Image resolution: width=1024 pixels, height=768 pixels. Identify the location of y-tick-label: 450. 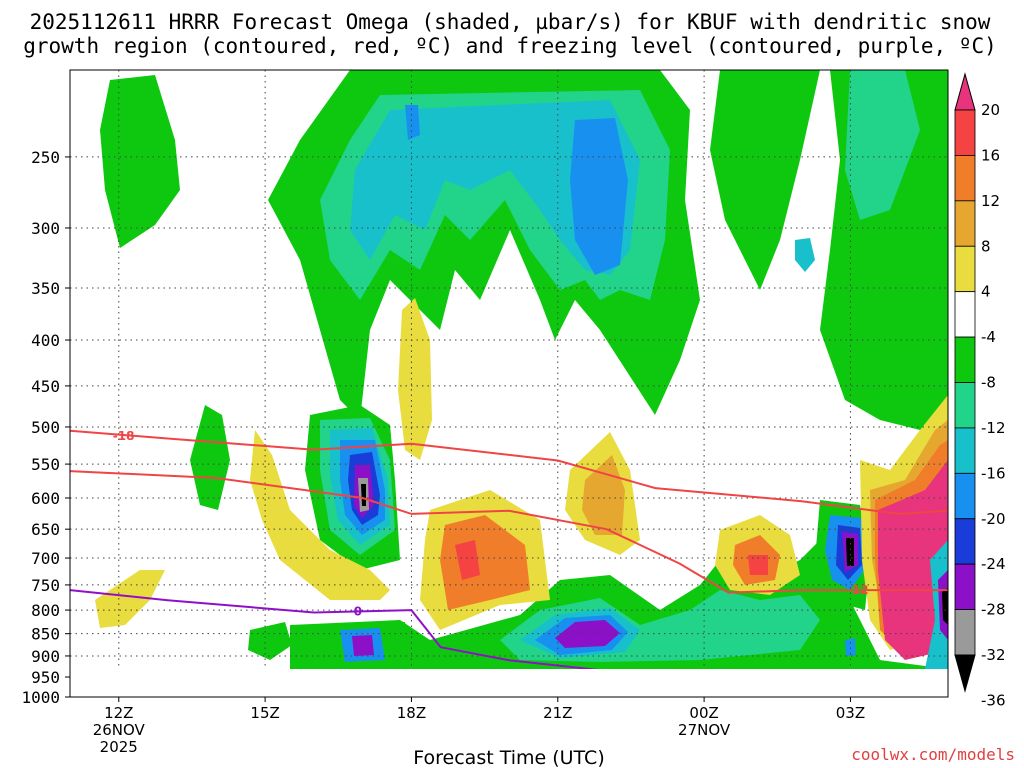
(45, 386).